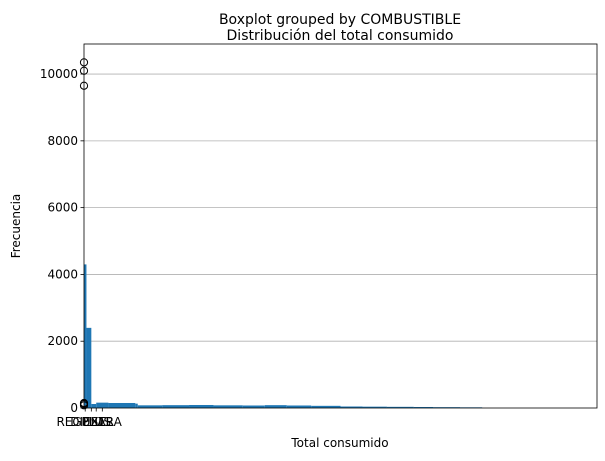 This screenshot has width=605, height=461. I want to click on y-axis-label: Frecuencia, so click(16, 226).